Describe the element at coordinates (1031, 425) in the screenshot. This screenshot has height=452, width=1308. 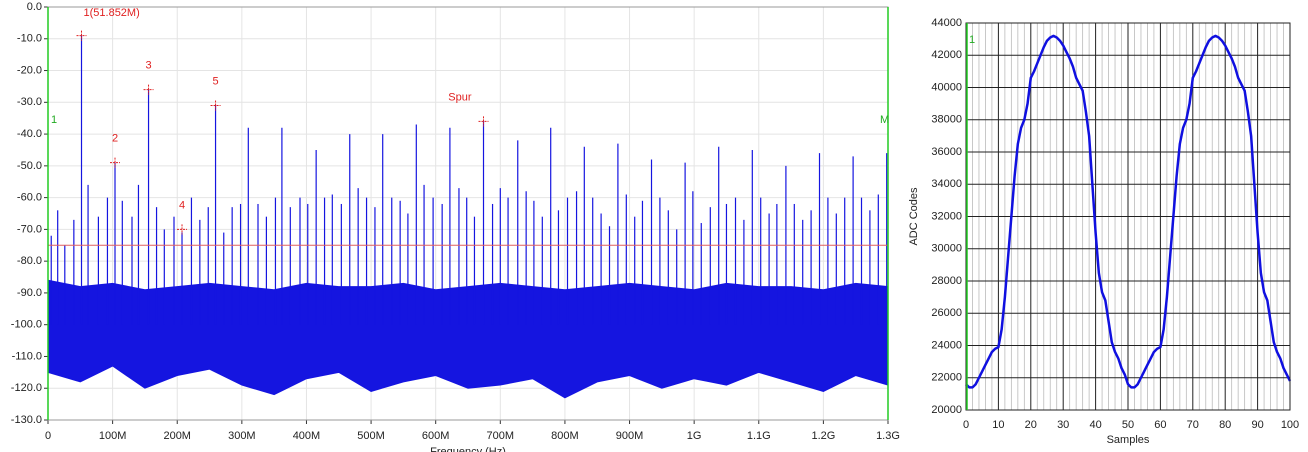
I see `x-tick-label: 20` at that location.